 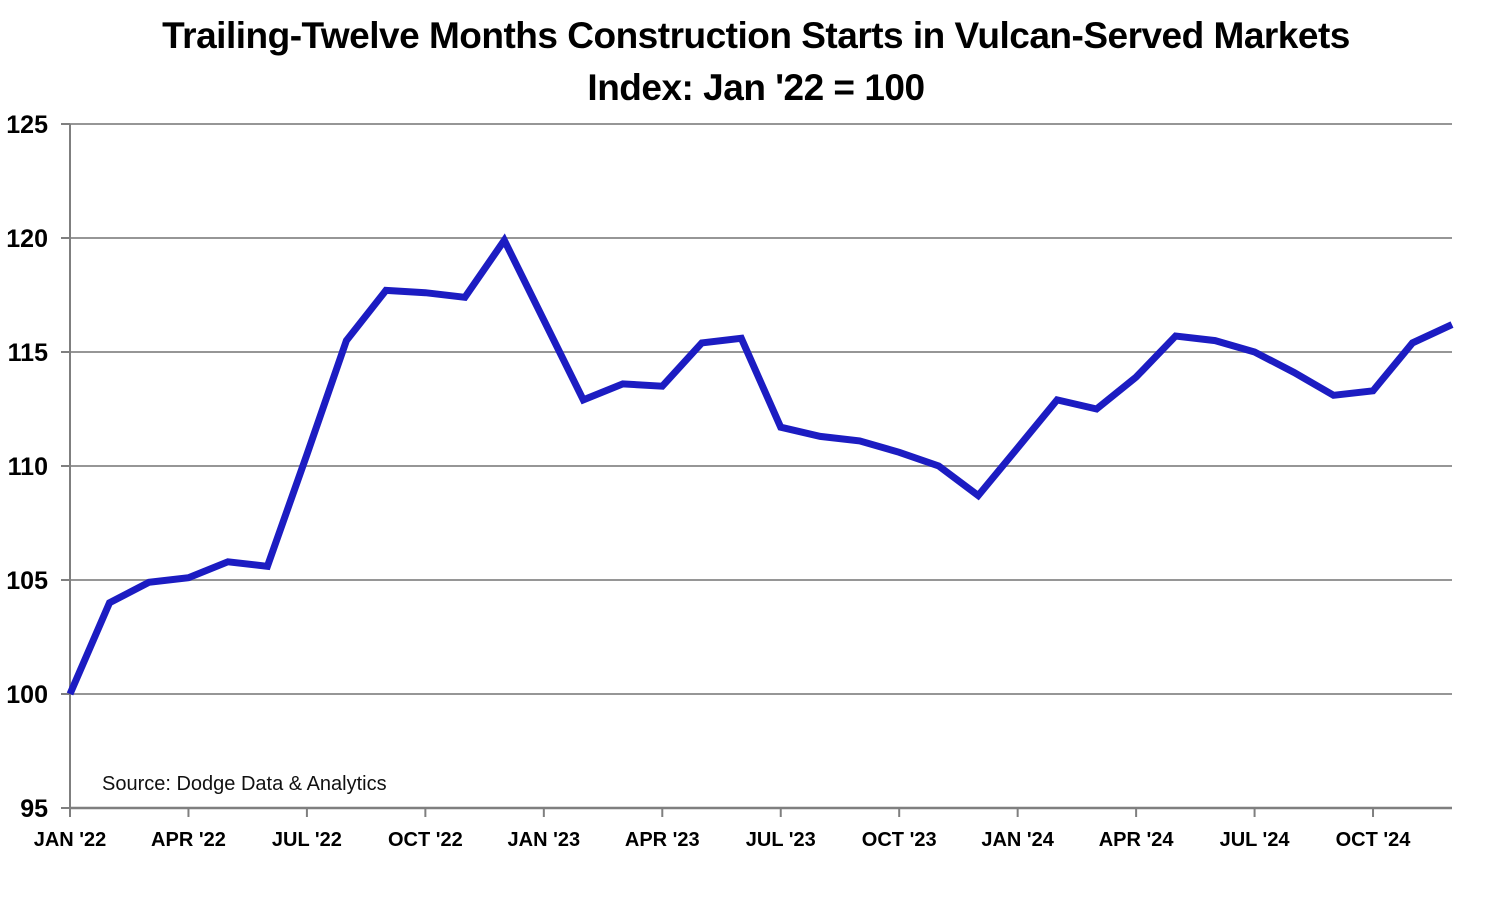 What do you see at coordinates (28, 467) in the screenshot?
I see `y-axis-label: 110` at bounding box center [28, 467].